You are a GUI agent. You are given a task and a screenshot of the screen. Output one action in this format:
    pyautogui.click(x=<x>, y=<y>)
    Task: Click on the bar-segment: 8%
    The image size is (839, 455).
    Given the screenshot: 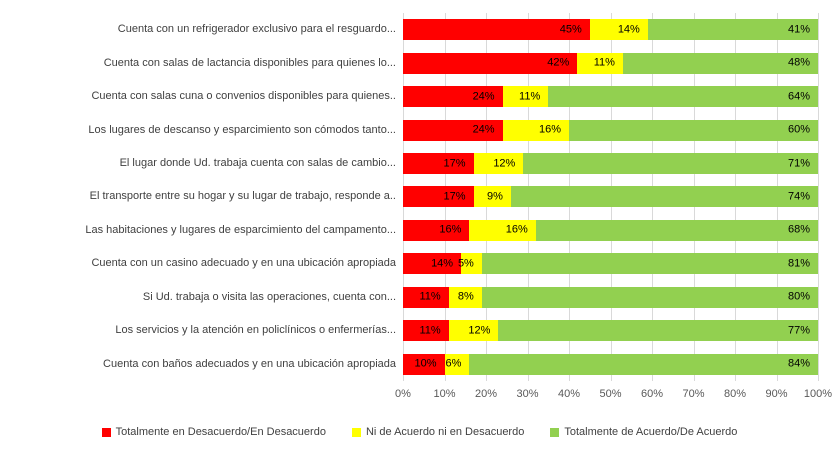 What is the action you would take?
    pyautogui.click(x=465, y=297)
    